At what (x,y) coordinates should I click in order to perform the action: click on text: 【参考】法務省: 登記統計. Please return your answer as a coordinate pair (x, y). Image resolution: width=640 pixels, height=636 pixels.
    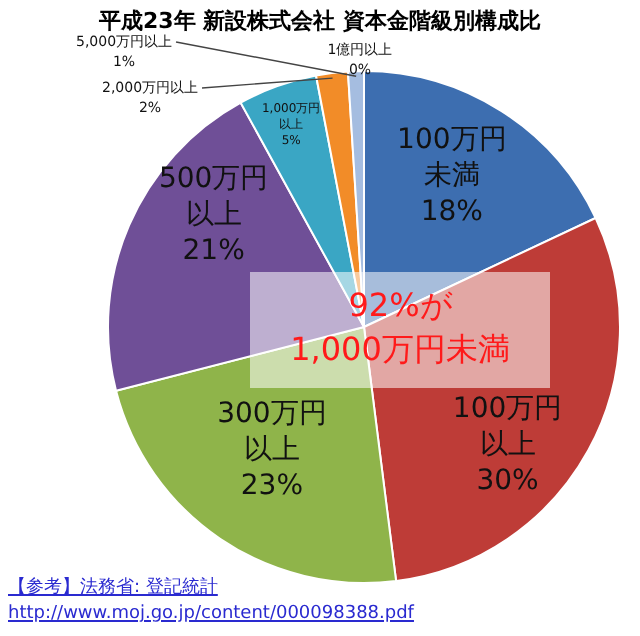
    Looking at the image, I should click on (114, 589).